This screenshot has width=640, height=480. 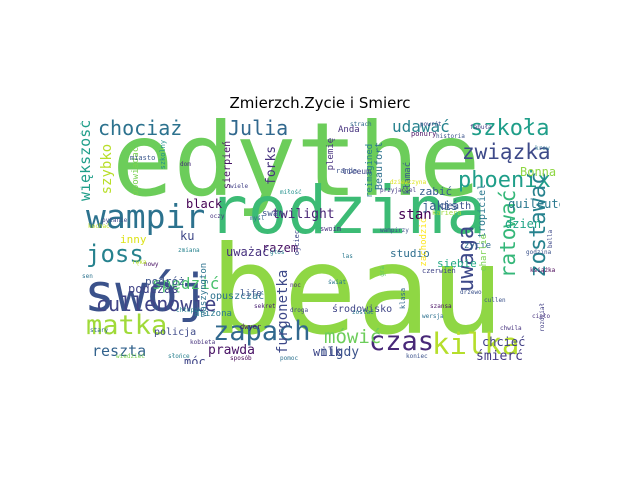 What do you see at coordinates (283, 311) in the screenshot?
I see `word-26: furgonetka` at bounding box center [283, 311].